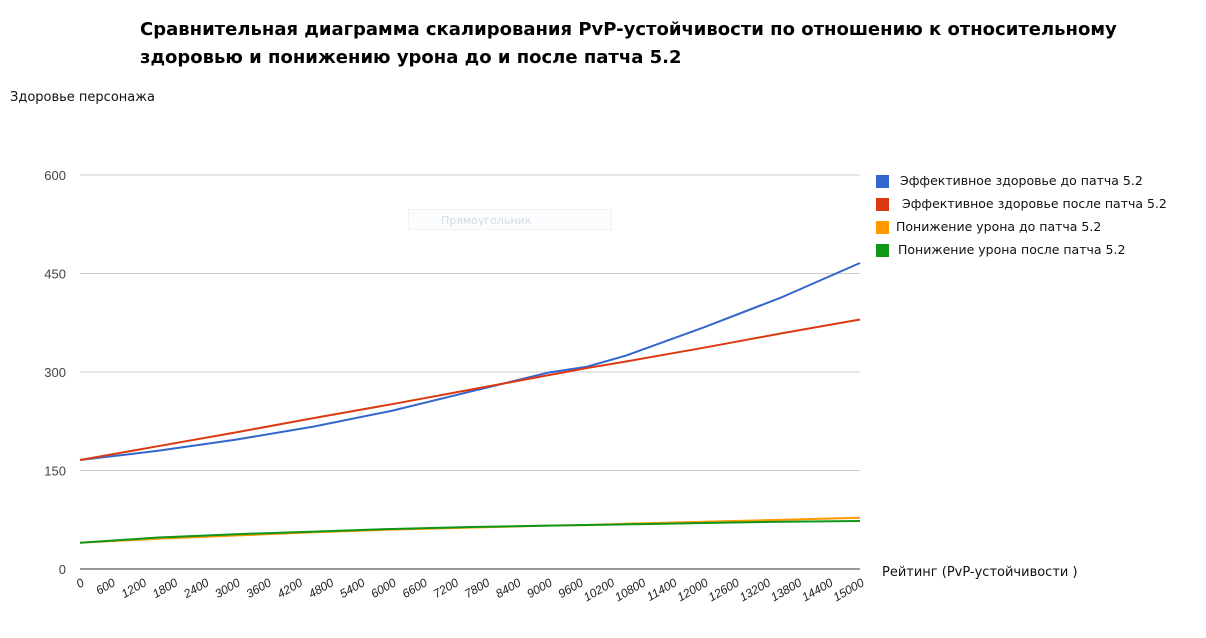  I want to click on y-tick-labels: 0 150 300 450 600, so click(55, 372).